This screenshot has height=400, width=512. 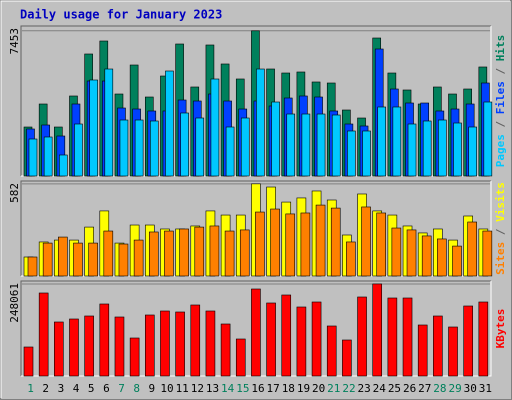 I want to click on x-tick-label: 11, so click(x=182, y=388).